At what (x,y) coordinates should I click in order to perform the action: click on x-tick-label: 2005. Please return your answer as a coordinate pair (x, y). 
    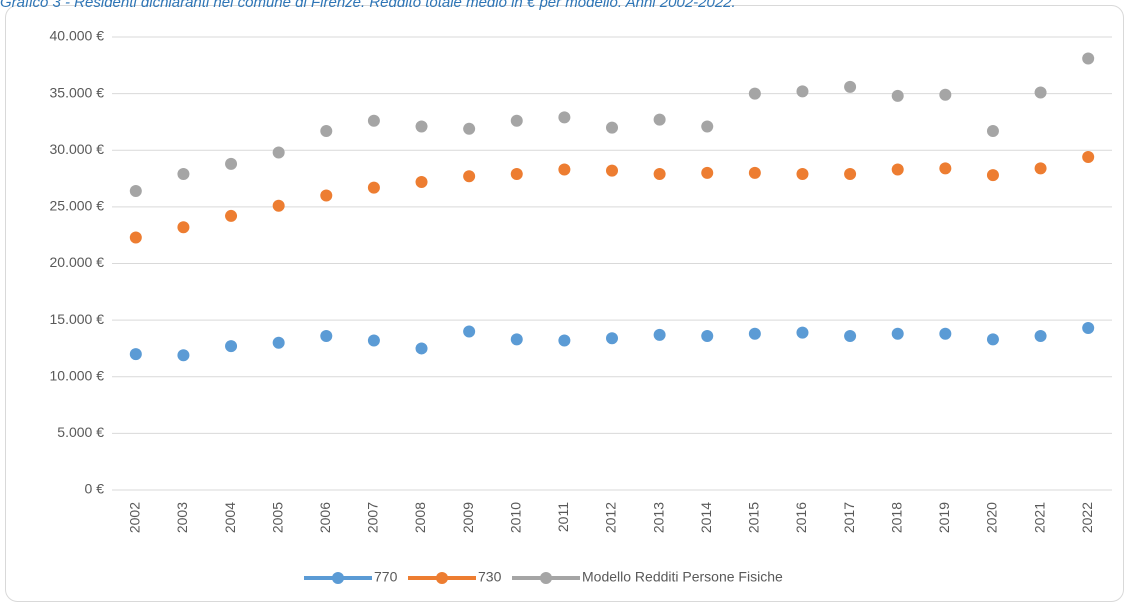
    Looking at the image, I should click on (277, 517).